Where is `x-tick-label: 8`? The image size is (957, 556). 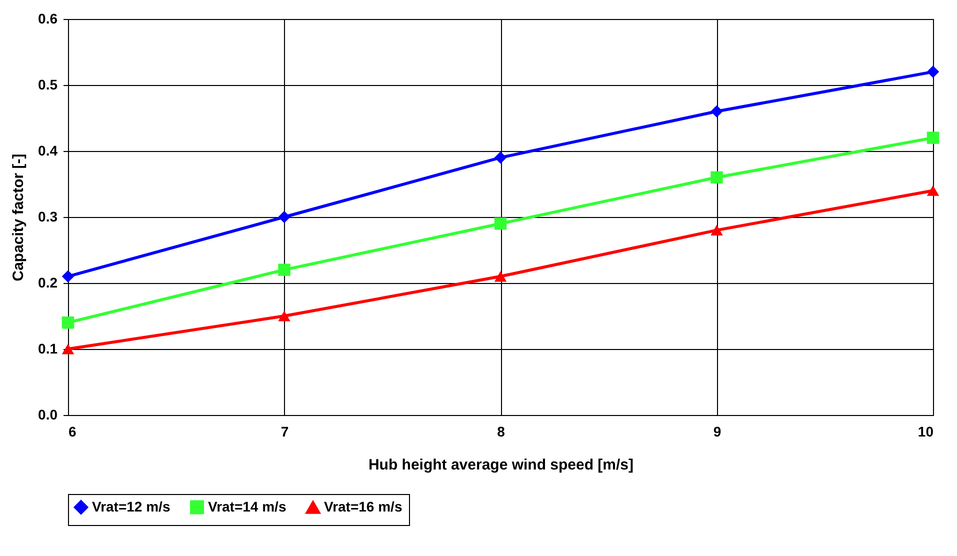 x-tick-label: 8 is located at coordinates (501, 432).